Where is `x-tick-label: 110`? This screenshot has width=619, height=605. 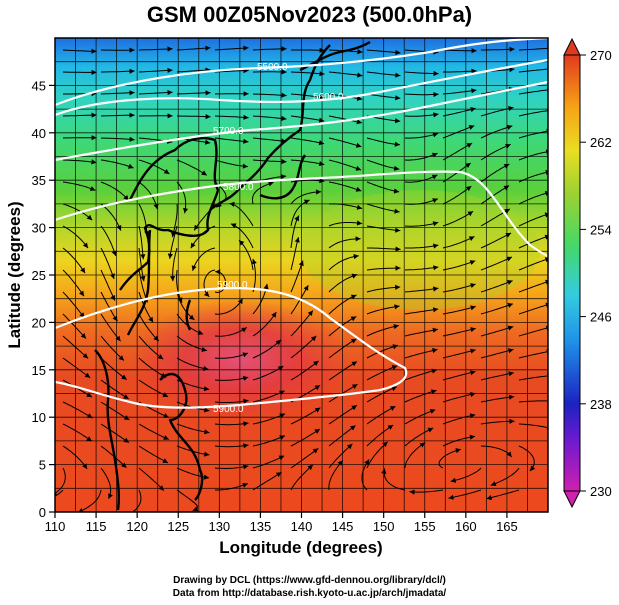
x-tick-label: 110 is located at coordinates (55, 526).